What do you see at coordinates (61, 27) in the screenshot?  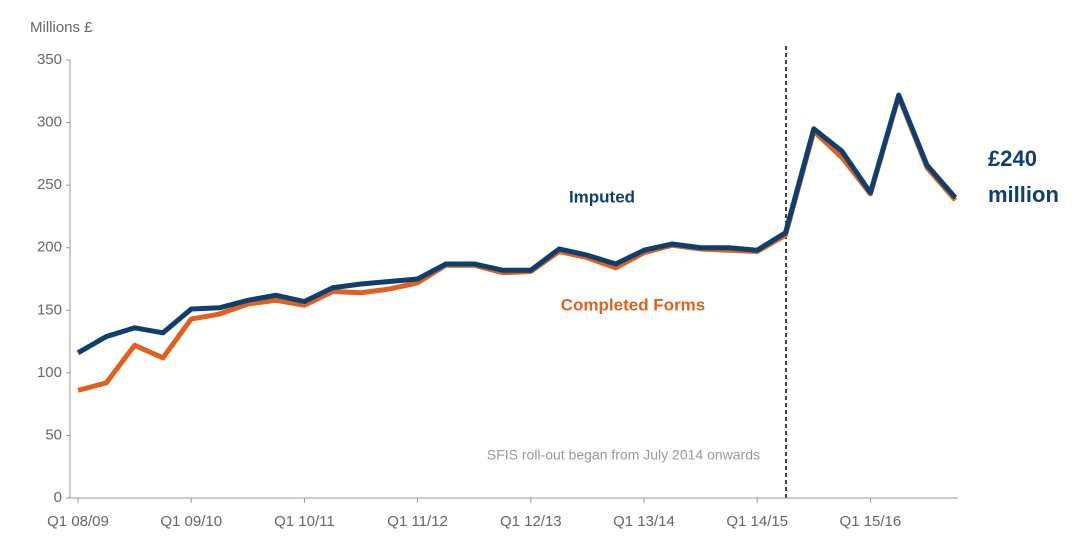 I see `y-axis-label: Millions £` at bounding box center [61, 27].